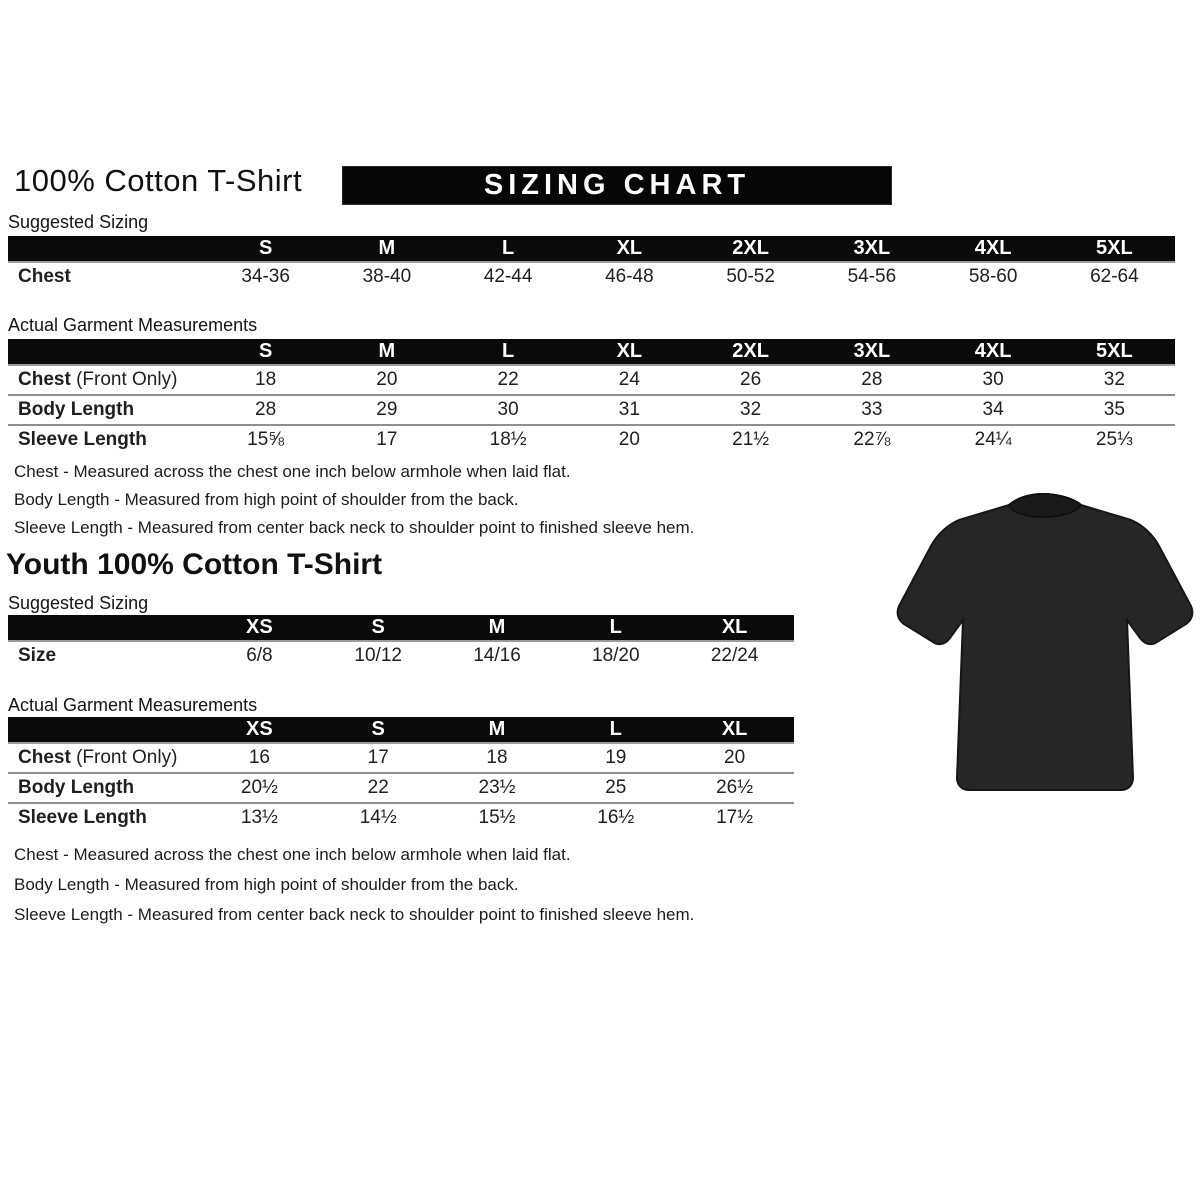 This screenshot has height=1200, width=1200. What do you see at coordinates (37, 655) in the screenshot?
I see `row-label: Size` at bounding box center [37, 655].